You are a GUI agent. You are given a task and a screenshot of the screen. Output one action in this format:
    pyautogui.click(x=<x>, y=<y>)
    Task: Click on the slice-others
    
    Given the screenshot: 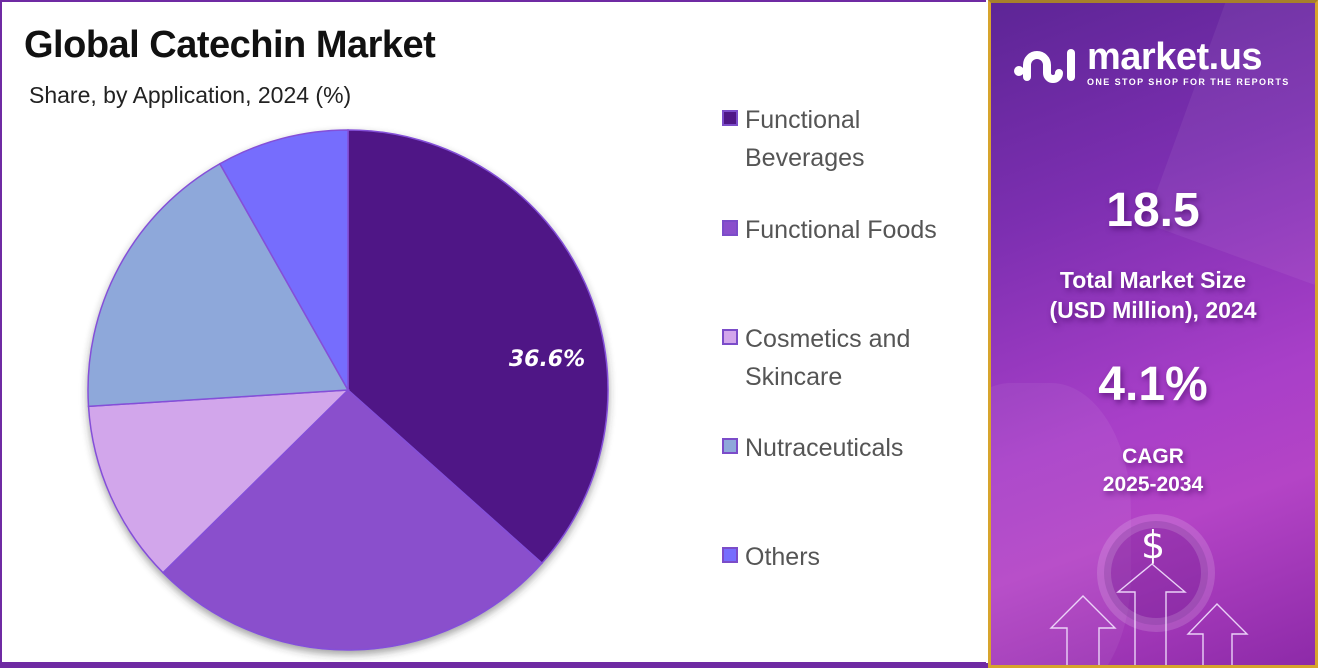 What is the action you would take?
    pyautogui.click(x=283, y=261)
    